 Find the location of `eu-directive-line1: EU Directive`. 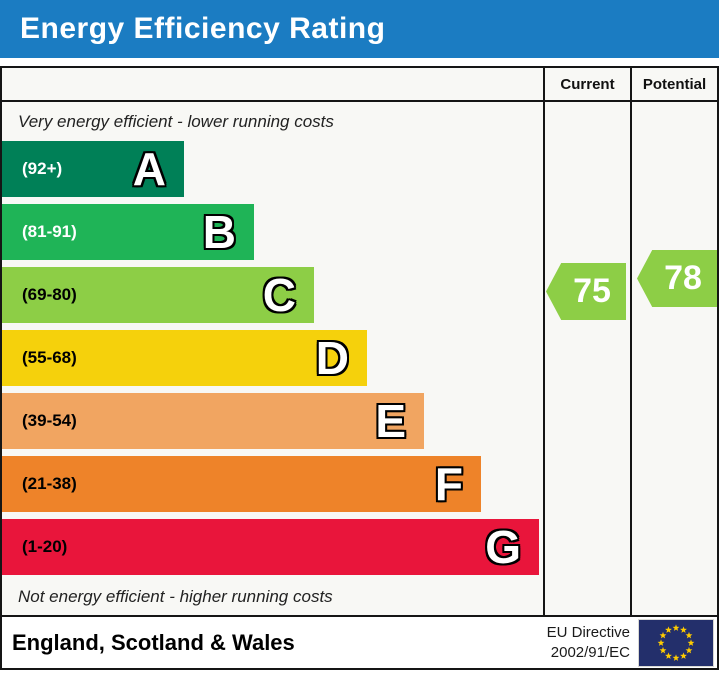

eu-directive-line1: EU Directive is located at coordinates (588, 632).